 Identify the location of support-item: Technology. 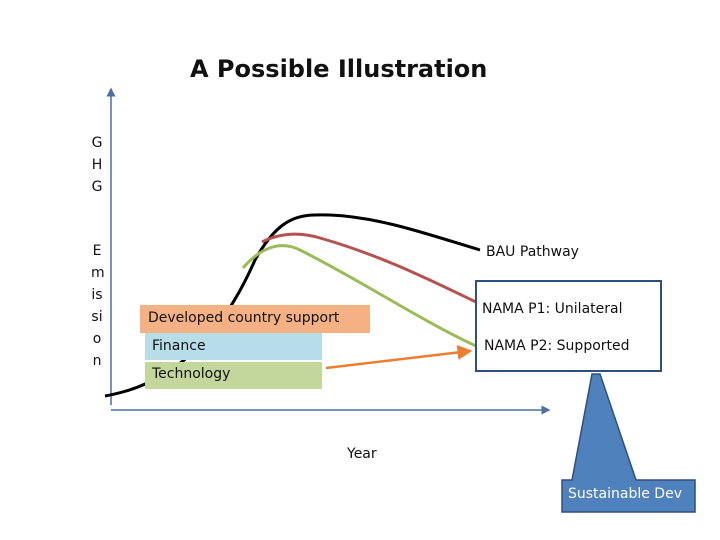
(191, 374).